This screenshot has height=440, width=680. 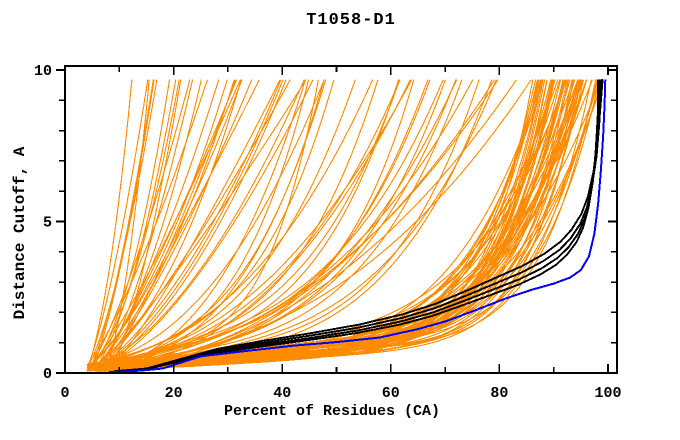 What do you see at coordinates (47, 374) in the screenshot?
I see `y-tick-label: 0` at bounding box center [47, 374].